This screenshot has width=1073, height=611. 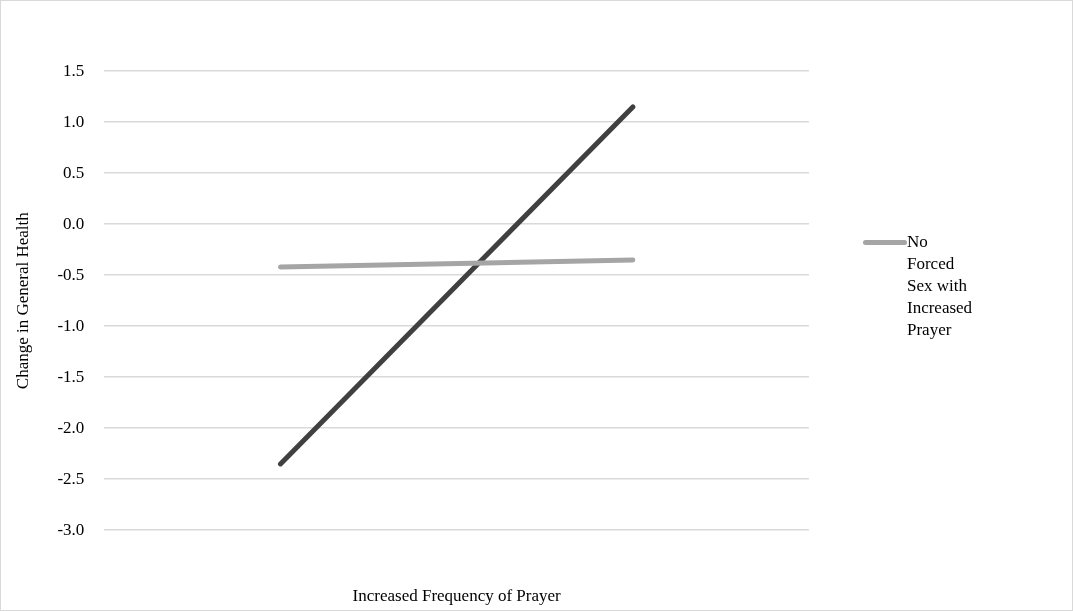 I want to click on y-tick-label: 0.0, so click(x=74, y=223).